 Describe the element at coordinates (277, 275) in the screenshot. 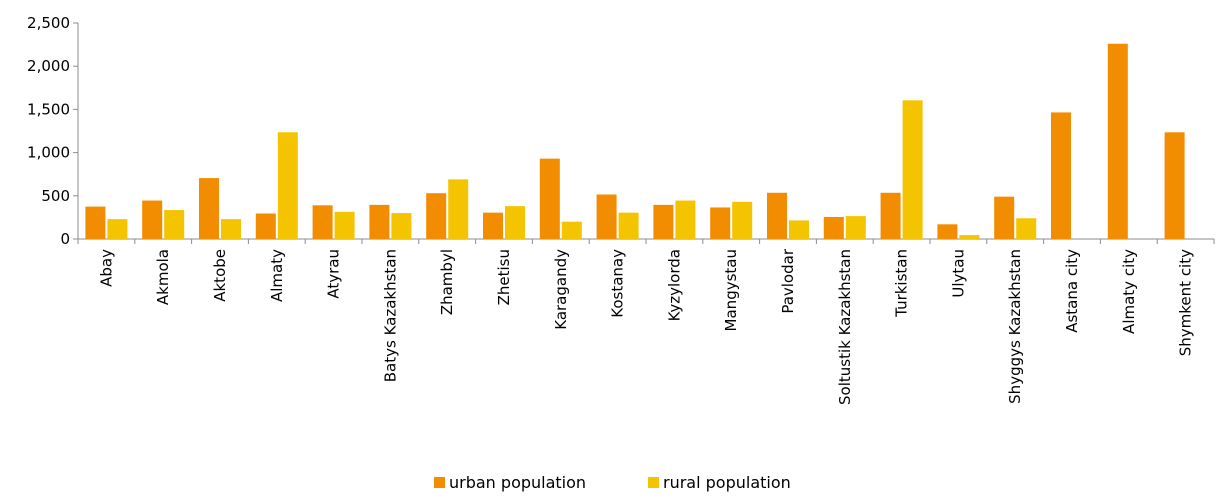

I see `x-category-label: Almaty` at that location.